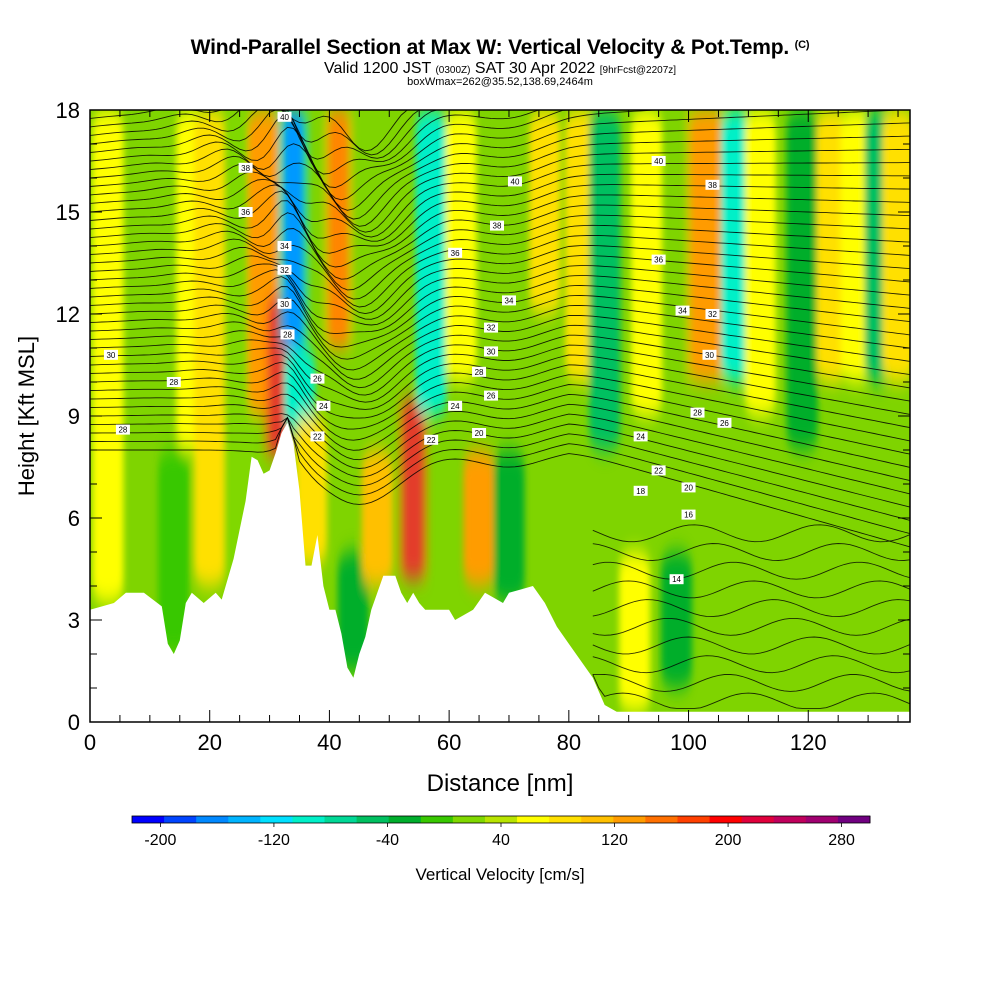 Image resolution: width=1000 pixels, height=1000 pixels. I want to click on y-tick-label: 12, so click(68, 314).